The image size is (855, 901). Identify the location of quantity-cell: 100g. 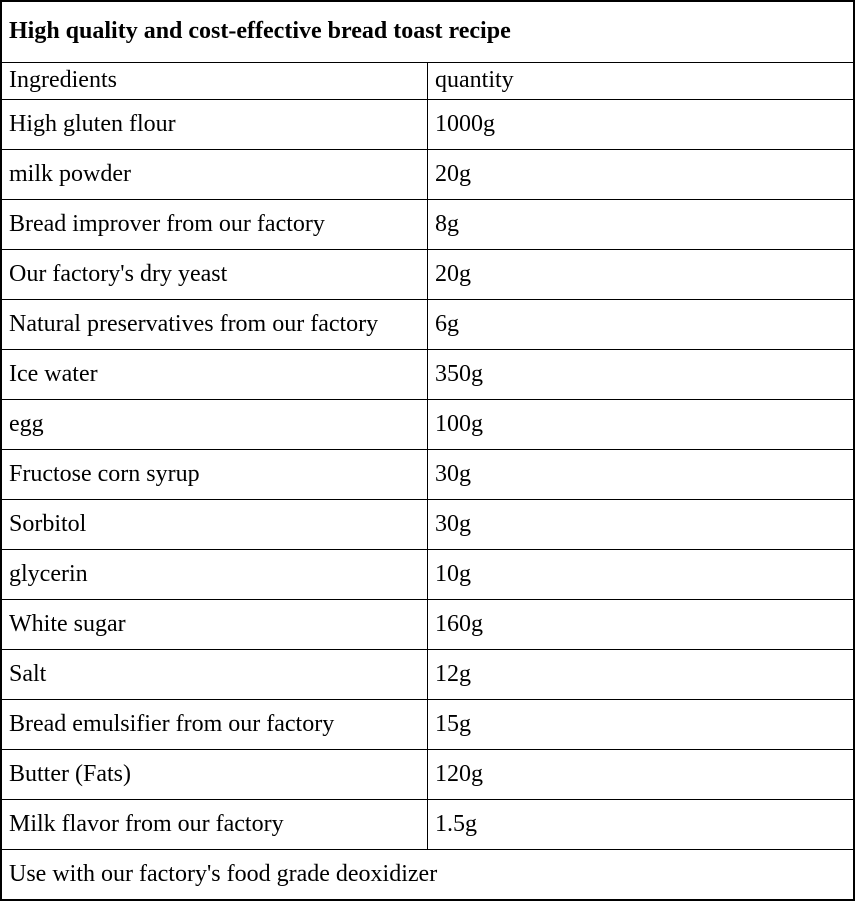
(641, 424).